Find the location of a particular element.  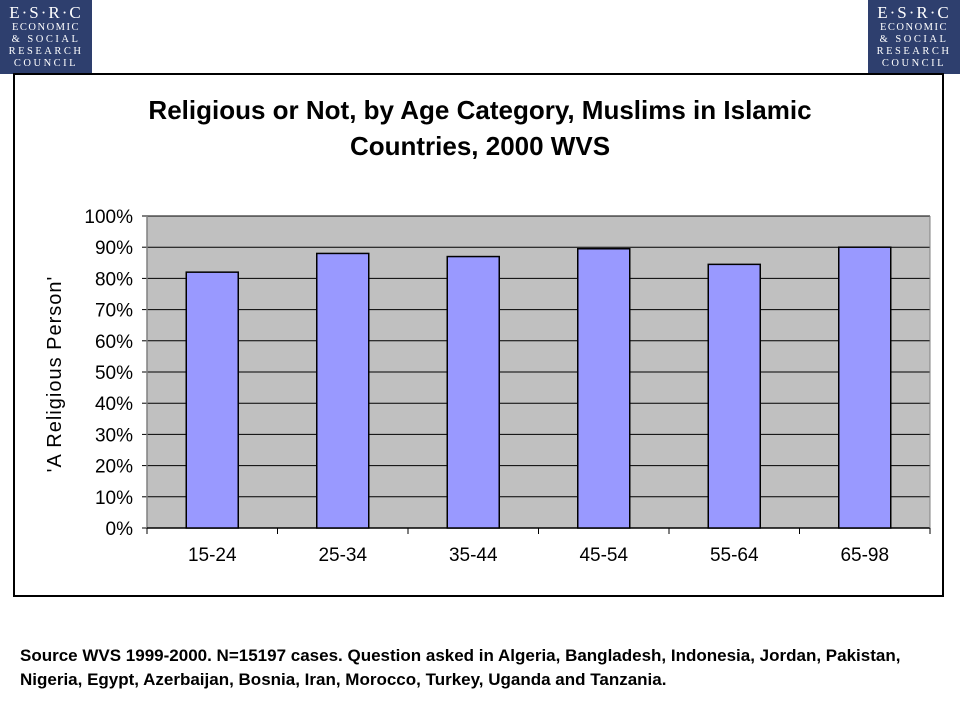

x-tick-label: 45-54 is located at coordinates (603, 555).